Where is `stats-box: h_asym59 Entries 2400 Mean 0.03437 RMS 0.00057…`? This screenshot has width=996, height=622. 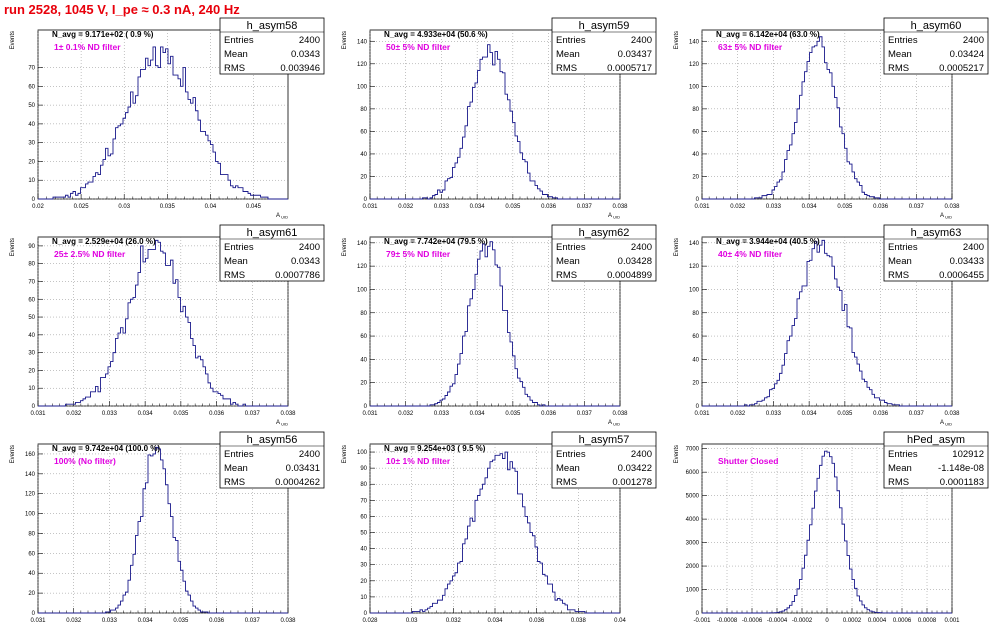 stats-box: h_asym59 Entries 2400 Mean 0.03437 RMS 0.00057… is located at coordinates (604, 46).